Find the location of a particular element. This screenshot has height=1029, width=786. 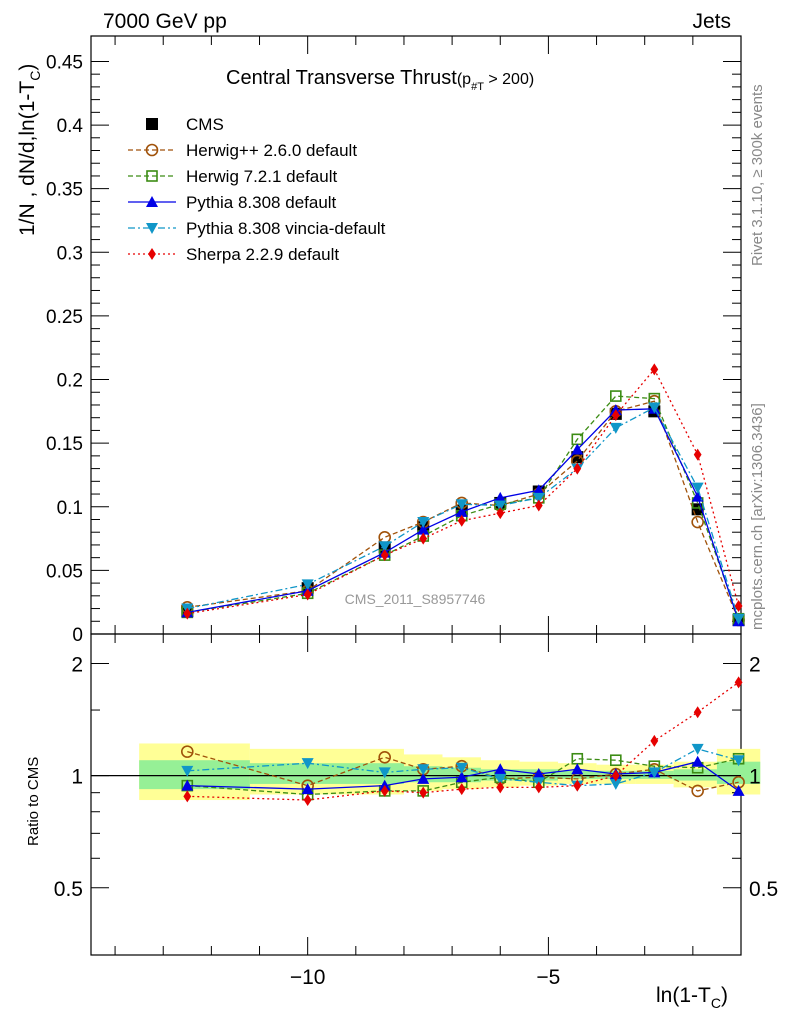

main-ytick-label: 0.05 is located at coordinates (64, 571).